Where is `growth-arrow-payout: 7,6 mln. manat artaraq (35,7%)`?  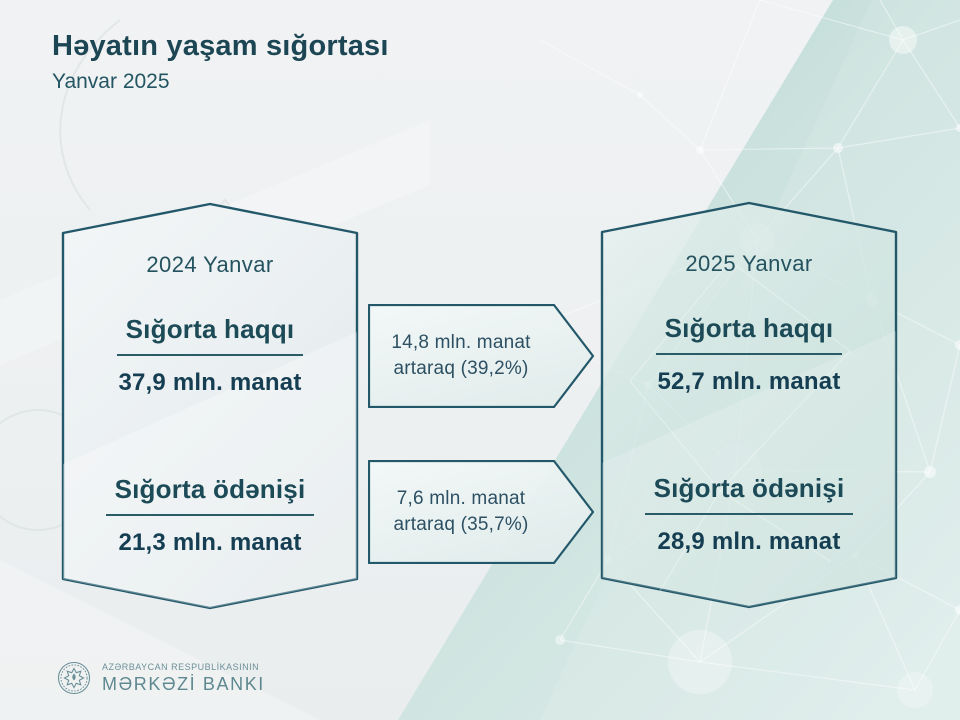 growth-arrow-payout: 7,6 mln. manat artaraq (35,7%) is located at coordinates (482, 512).